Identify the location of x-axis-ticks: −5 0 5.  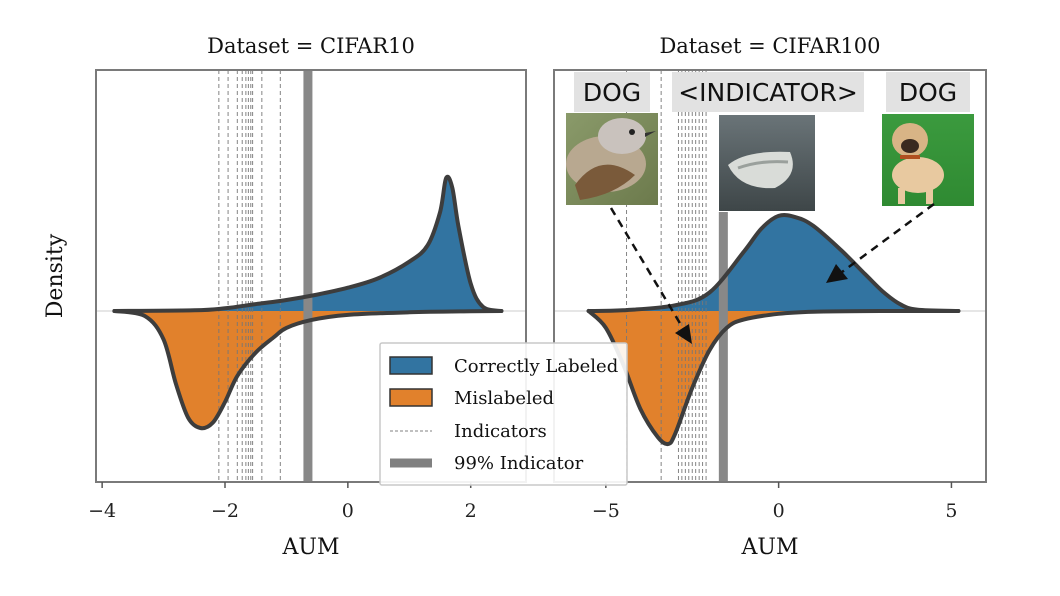
(774, 502).